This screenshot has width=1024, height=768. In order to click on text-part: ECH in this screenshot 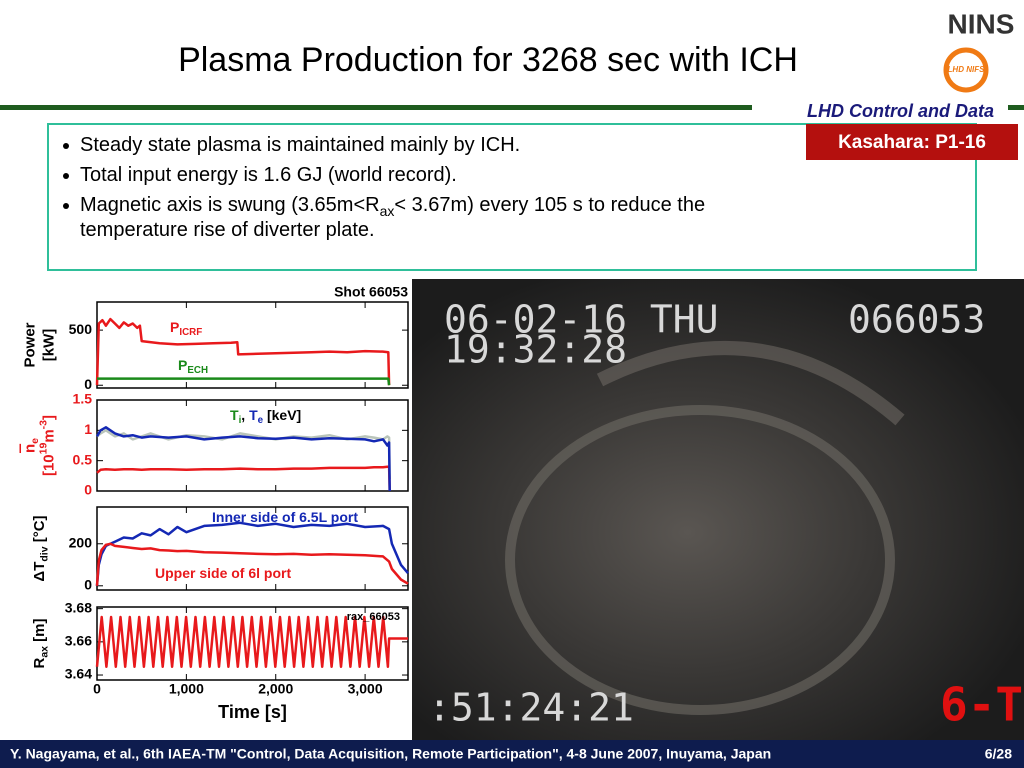, I will do `click(197, 370)`.